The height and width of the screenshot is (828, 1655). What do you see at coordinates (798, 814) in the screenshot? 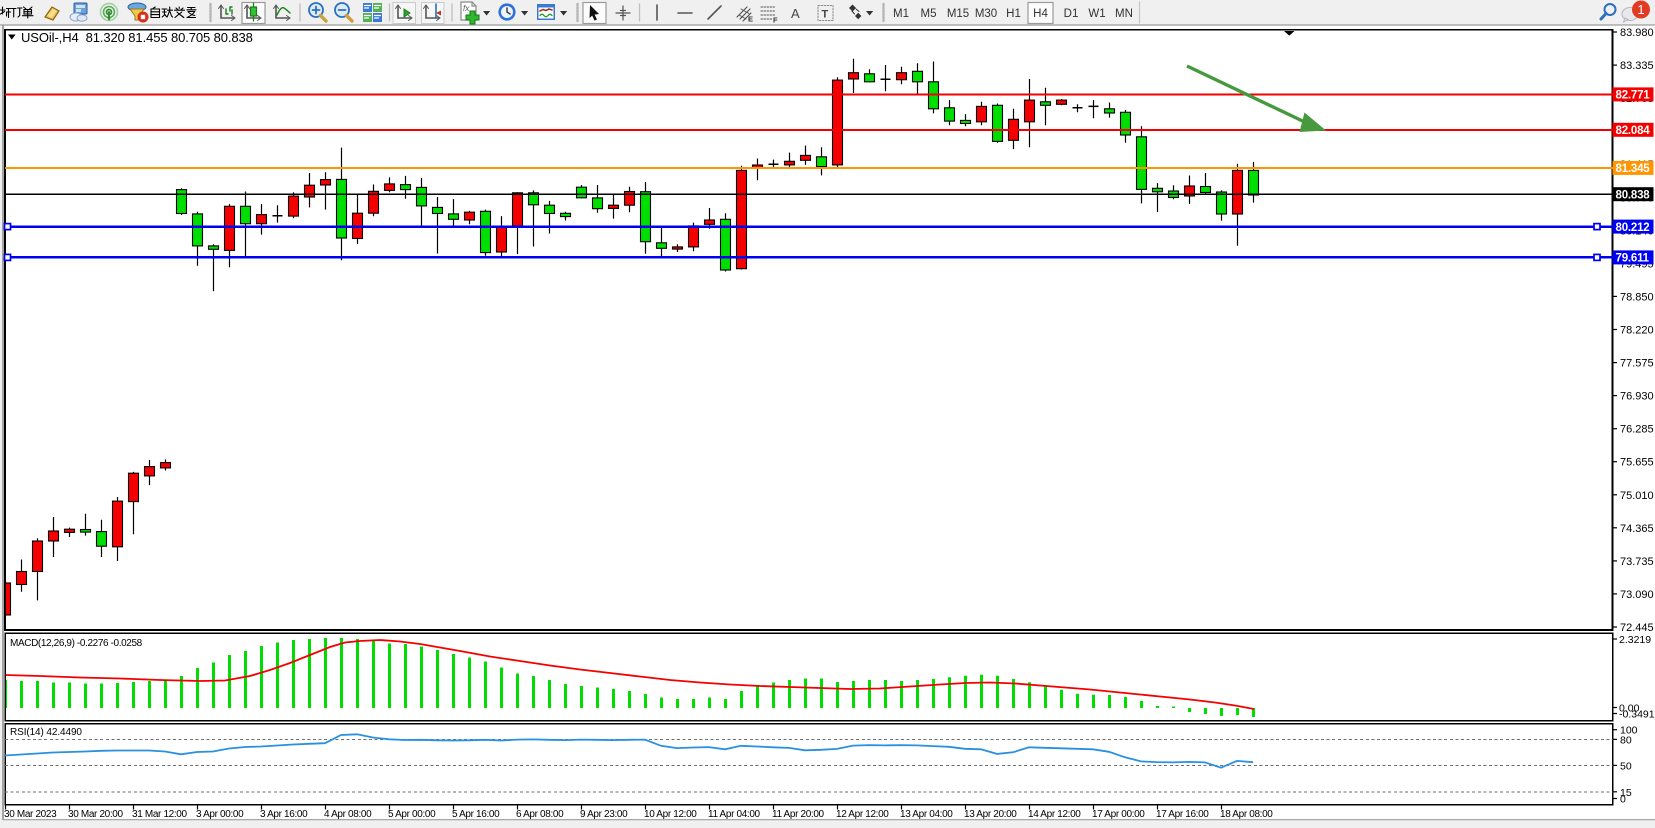
I see `svg-text: 11 Apr 20:00` at bounding box center [798, 814].